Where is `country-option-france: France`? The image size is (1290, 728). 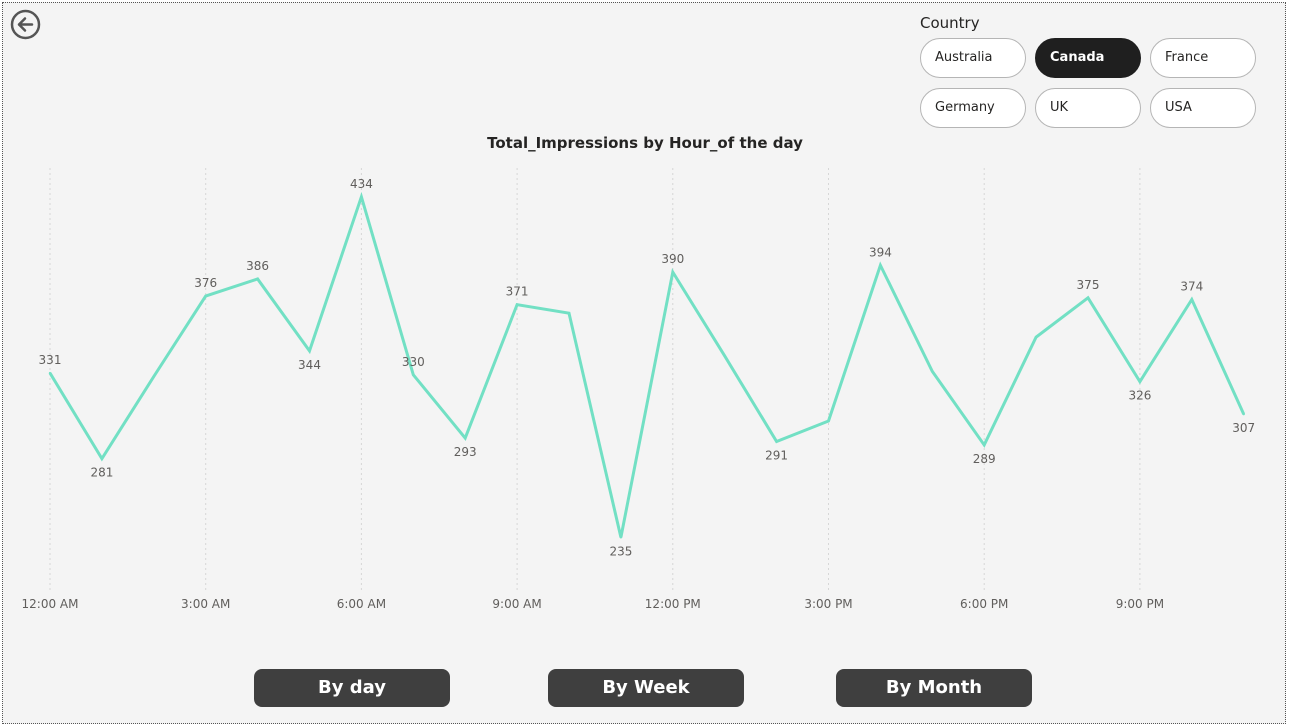 country-option-france: France is located at coordinates (1203, 58).